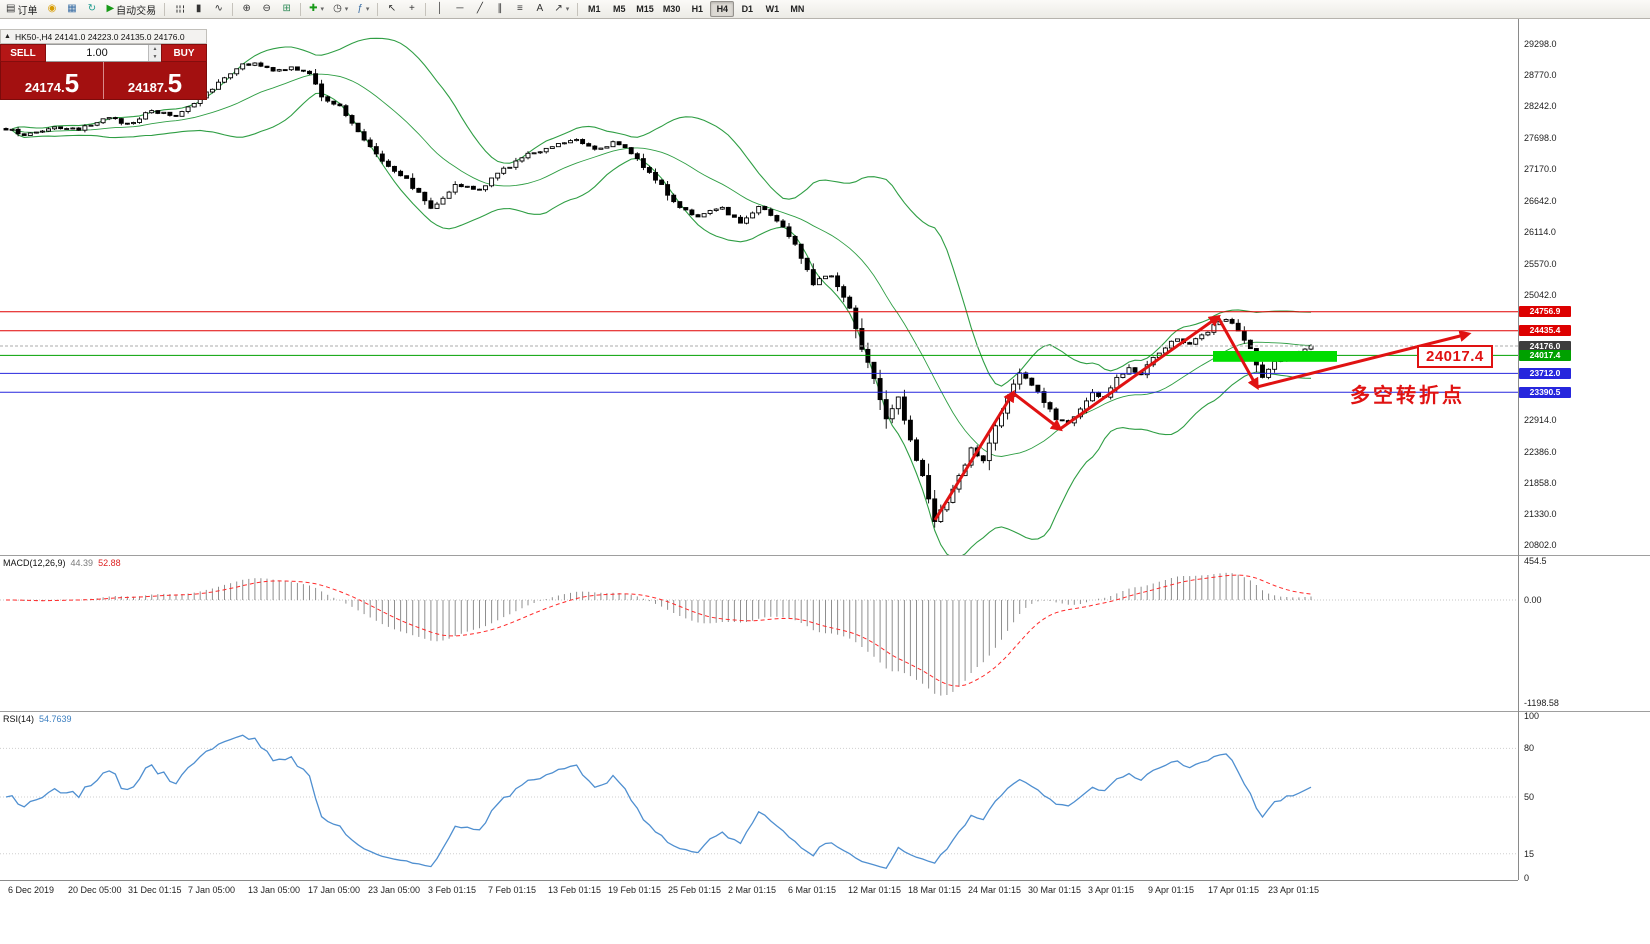 Image resolution: width=1650 pixels, height=944 pixels. What do you see at coordinates (1545, 355) in the screenshot?
I see `price-tag: 24017.4` at bounding box center [1545, 355].